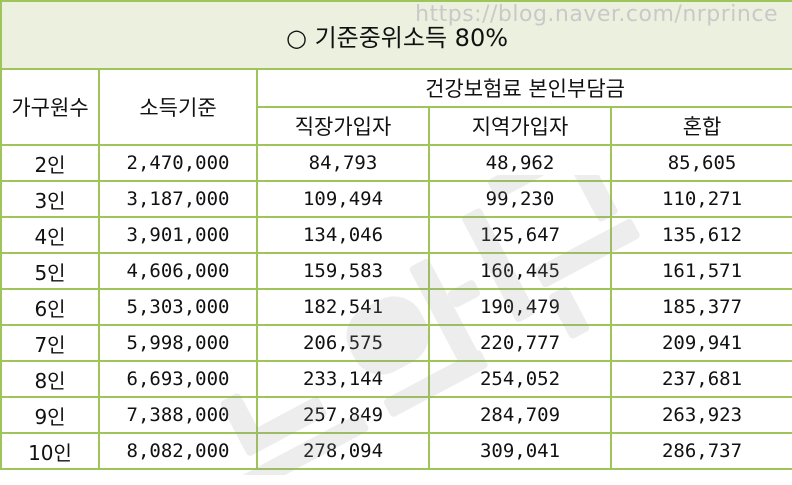 Image resolution: width=792 pixels, height=485 pixels. Describe the element at coordinates (520, 451) in the screenshot. I see `cell-regional: 309,041` at that location.